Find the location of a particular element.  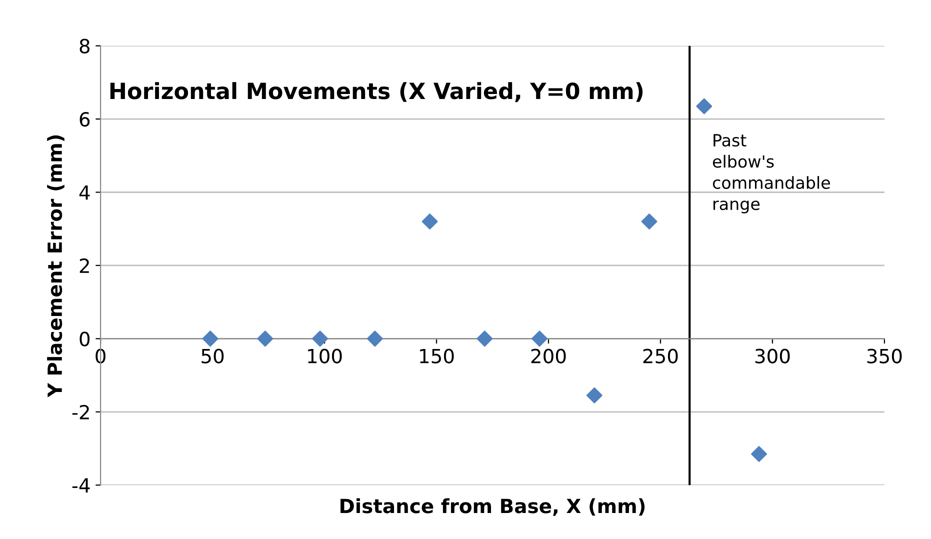

x-tick-label: 100 is located at coordinates (325, 356).